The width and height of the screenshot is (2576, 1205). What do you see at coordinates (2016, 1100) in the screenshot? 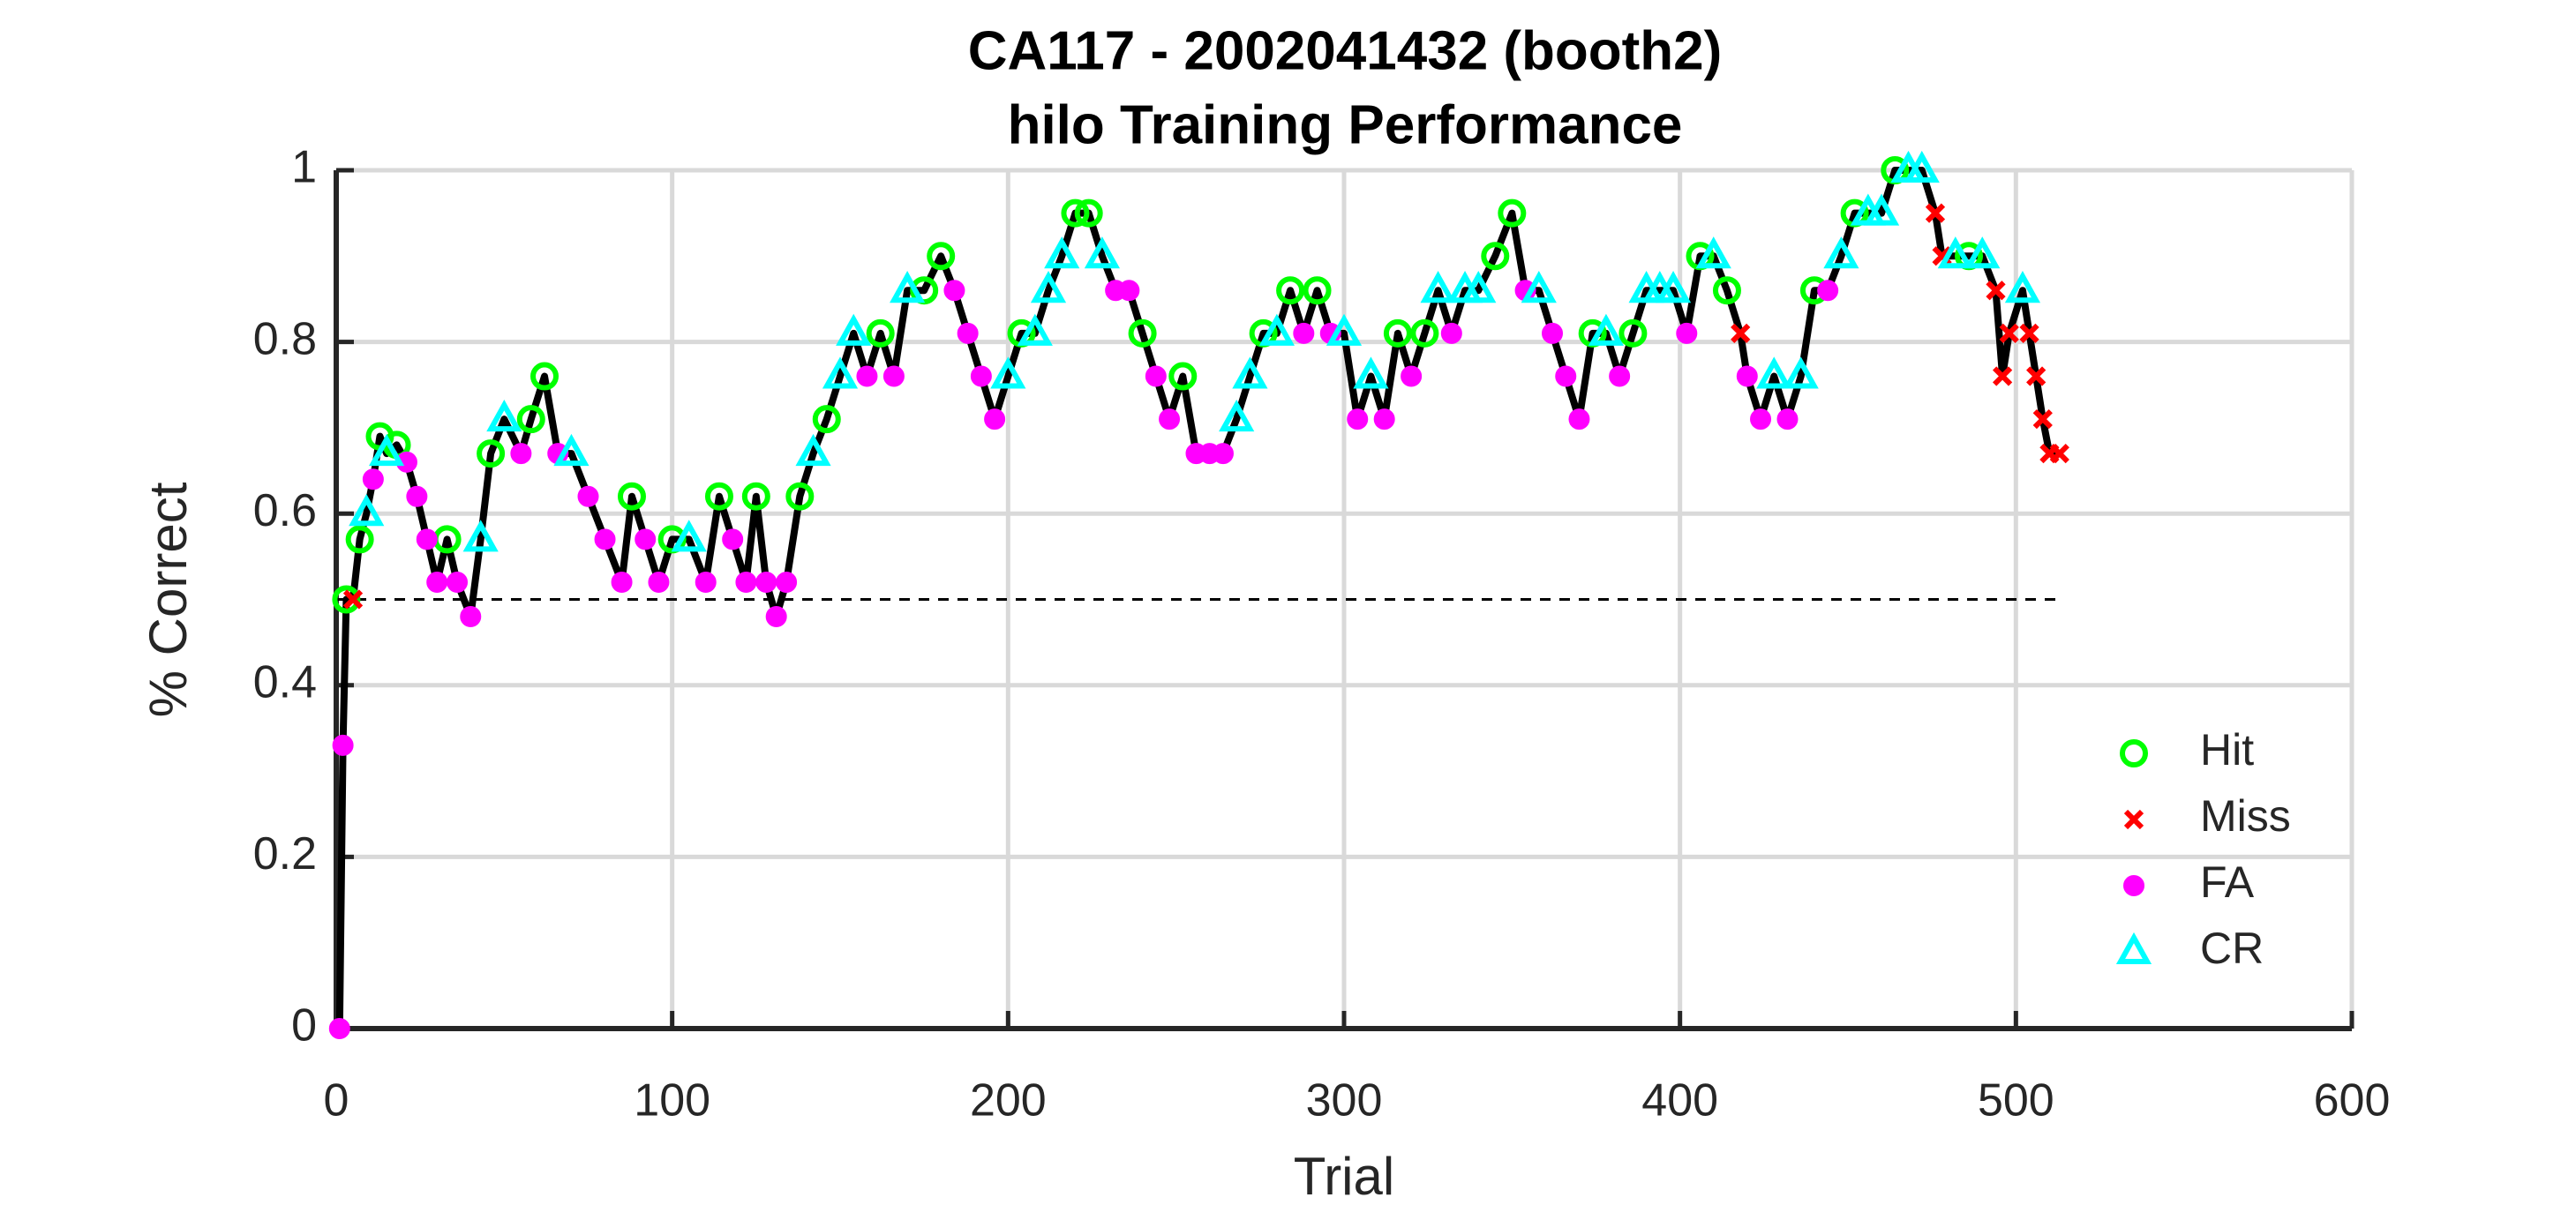
I see `x-tick-label: 500` at bounding box center [2016, 1100].